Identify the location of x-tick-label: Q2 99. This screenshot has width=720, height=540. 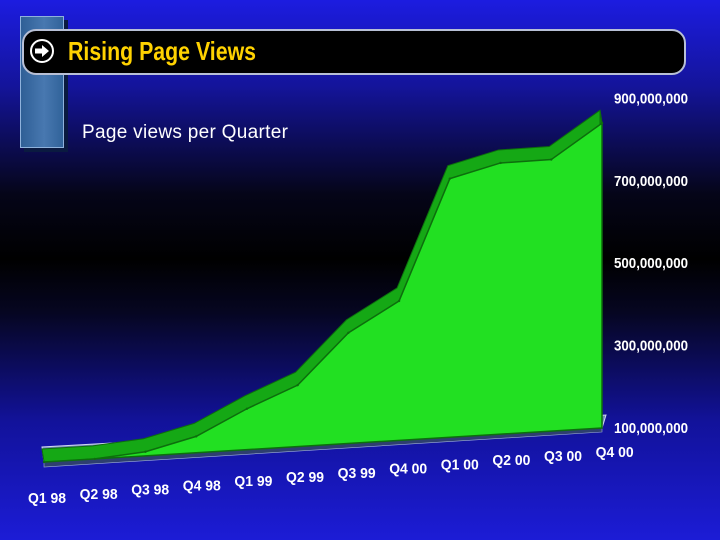
(305, 477).